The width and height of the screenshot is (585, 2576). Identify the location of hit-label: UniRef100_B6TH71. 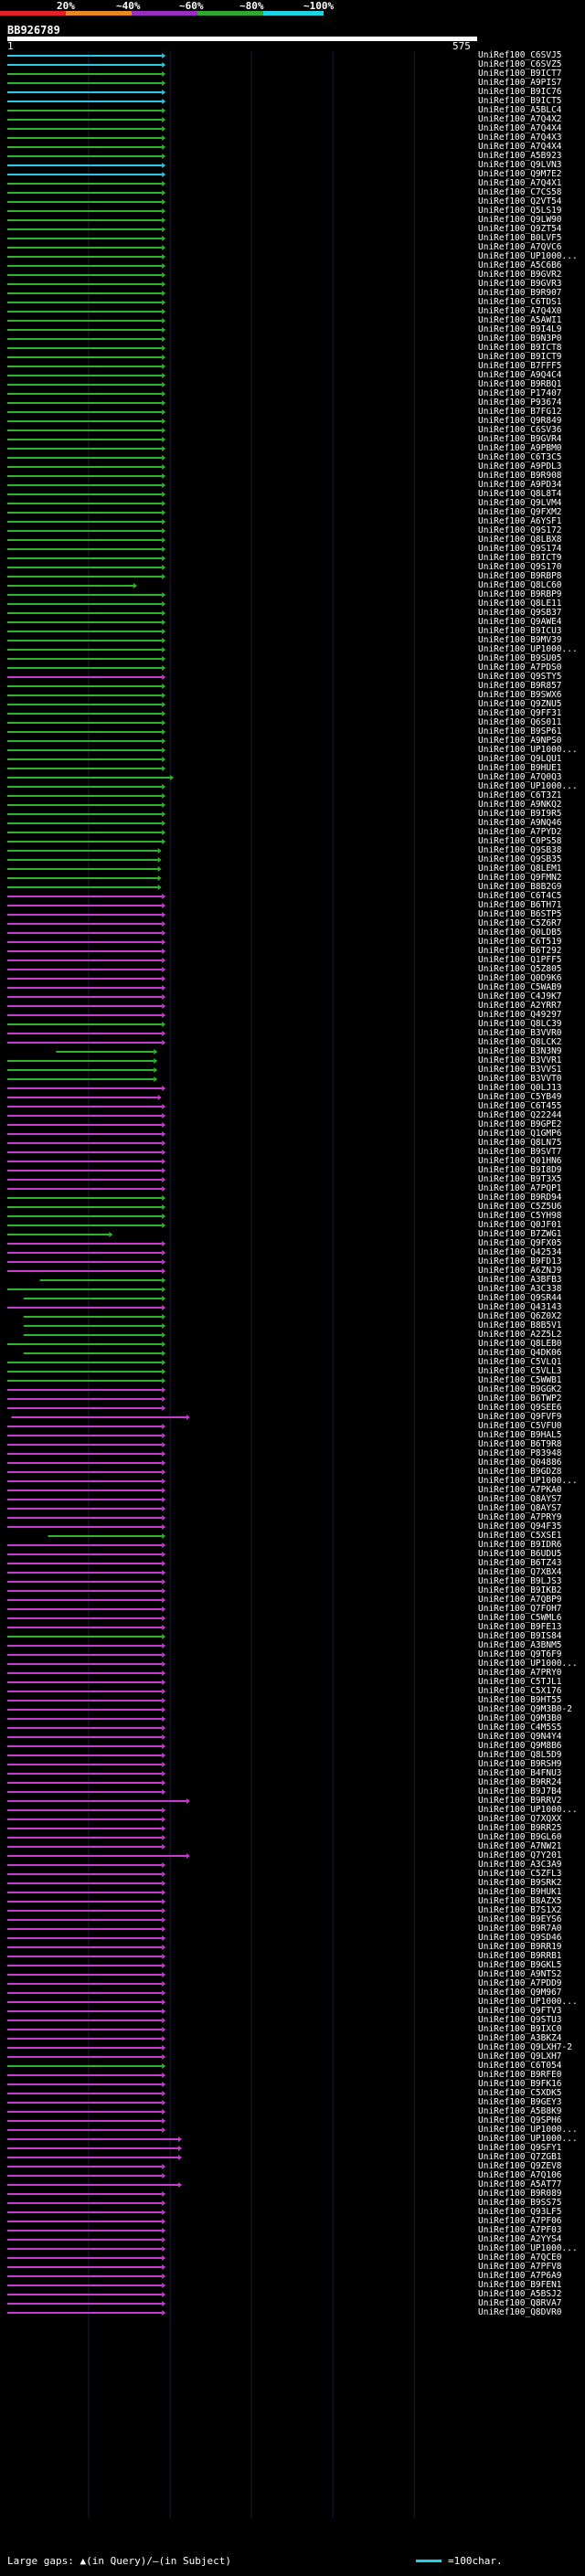
(520, 905).